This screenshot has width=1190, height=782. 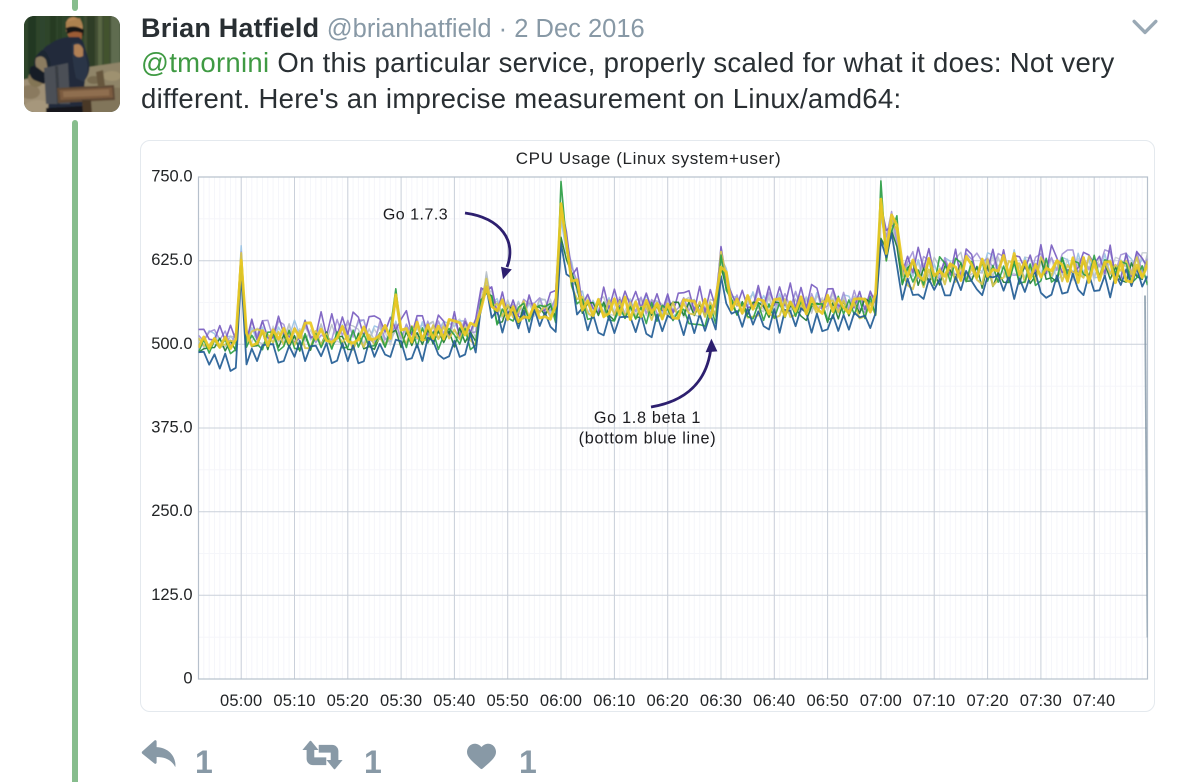 I want to click on svg-text: 06:10, so click(x=614, y=701).